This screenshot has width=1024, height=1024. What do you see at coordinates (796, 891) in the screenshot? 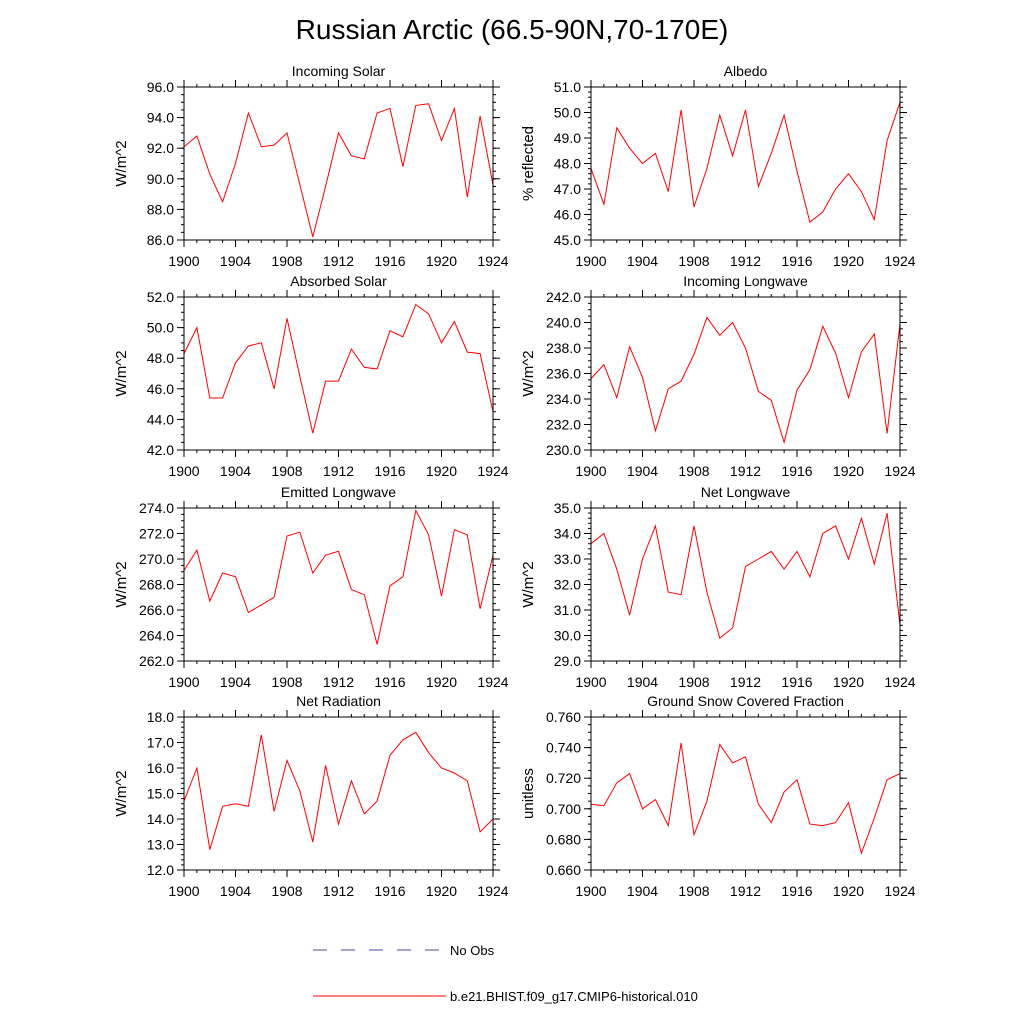
I see `chart-7-xtick-label: 1916` at bounding box center [796, 891].